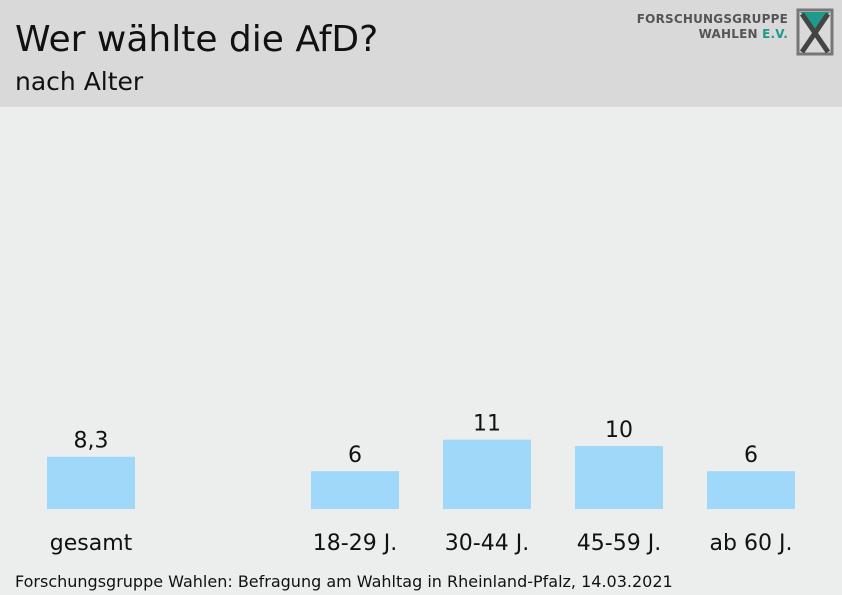 This screenshot has height=595, width=842. I want to click on logo-text-main: WAHLEN, so click(730, 34).